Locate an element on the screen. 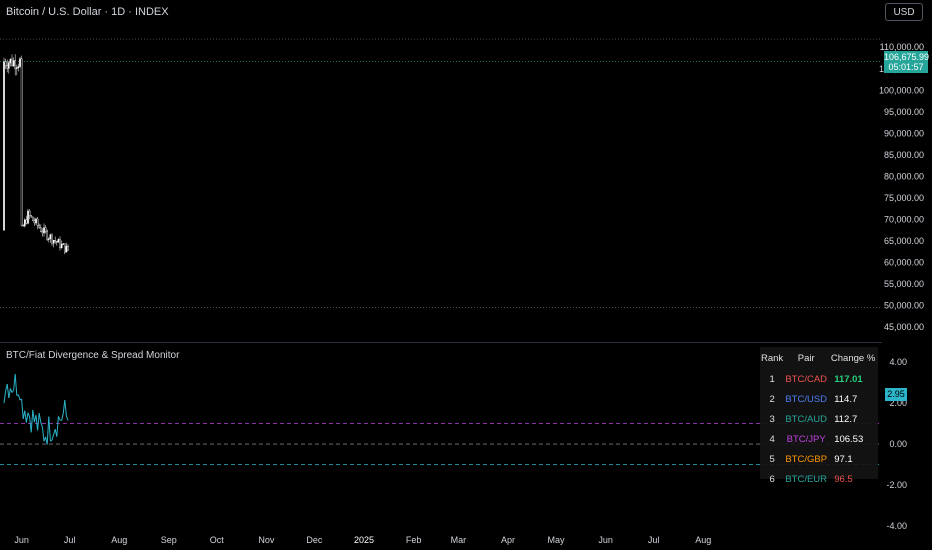 The image size is (932, 550). table-row: 2 BTC/USD 114.7 is located at coordinates (819, 399).